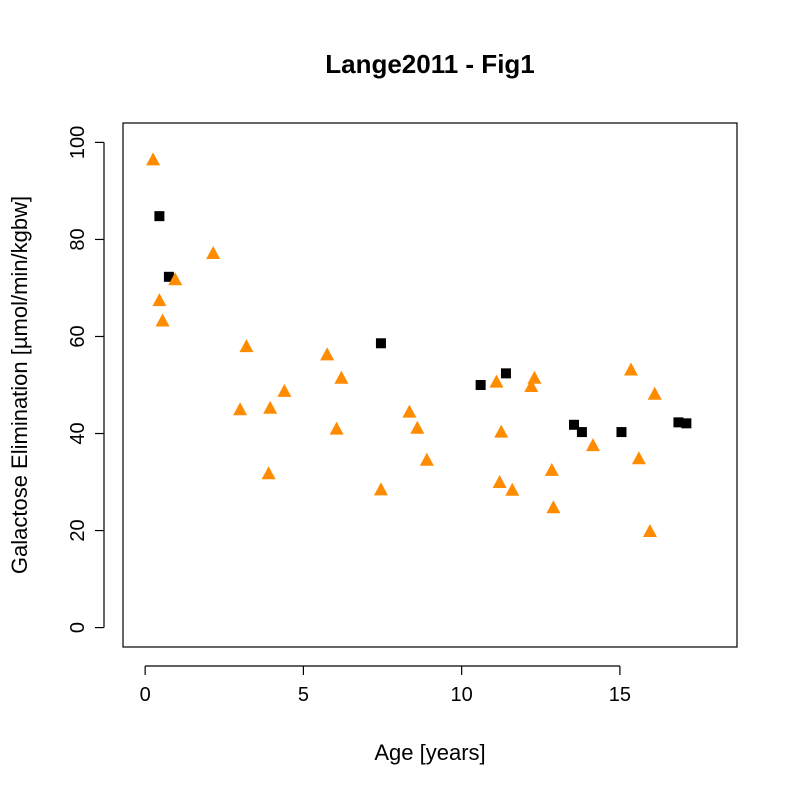 This screenshot has height=800, width=800. I want to click on y-tick-label: 60, so click(78, 336).